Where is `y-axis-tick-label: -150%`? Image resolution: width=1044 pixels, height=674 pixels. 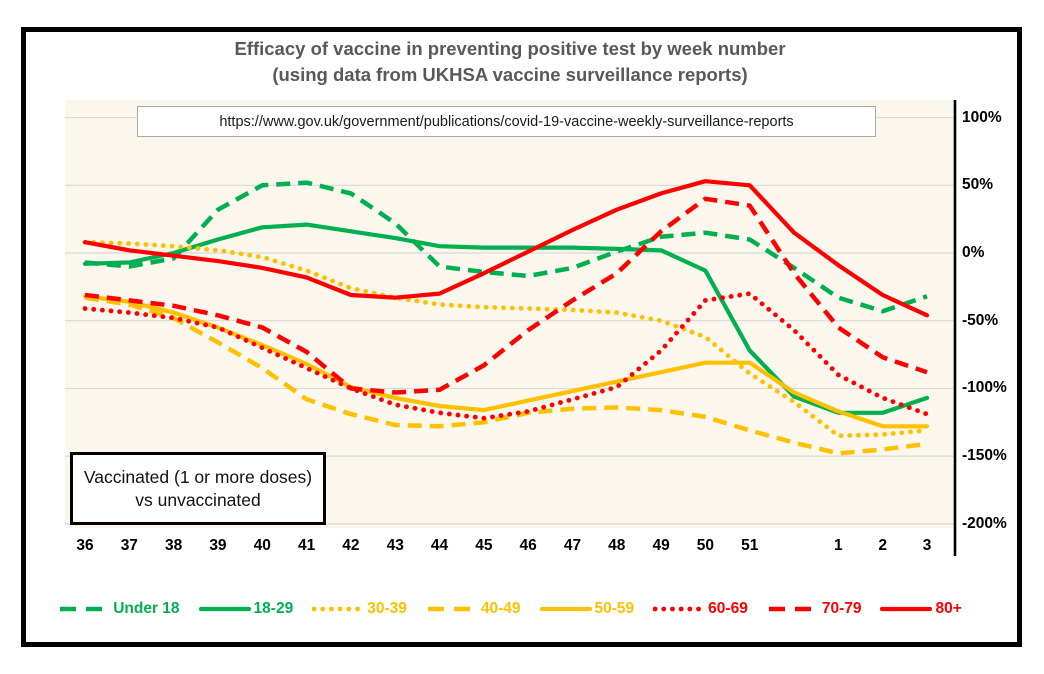 y-axis-tick-label: -150% is located at coordinates (984, 456).